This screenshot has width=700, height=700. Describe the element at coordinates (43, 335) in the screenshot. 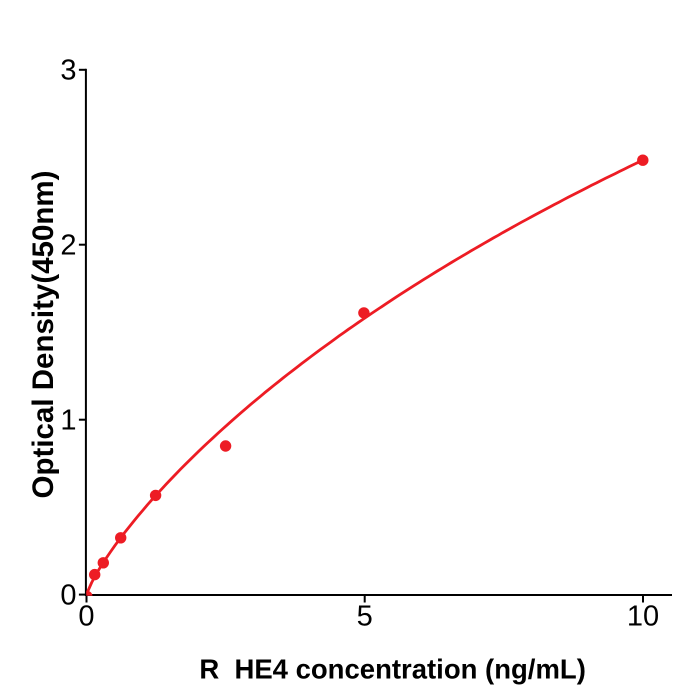

I see `svg-text: Optical Density(450nm)` at that location.